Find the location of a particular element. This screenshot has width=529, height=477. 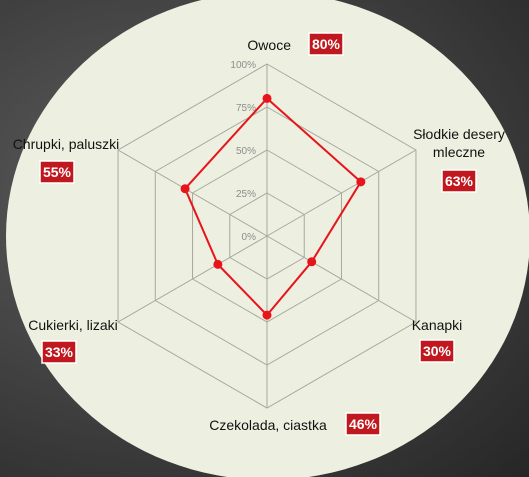

scale-tick-label: 25% is located at coordinates (246, 194).